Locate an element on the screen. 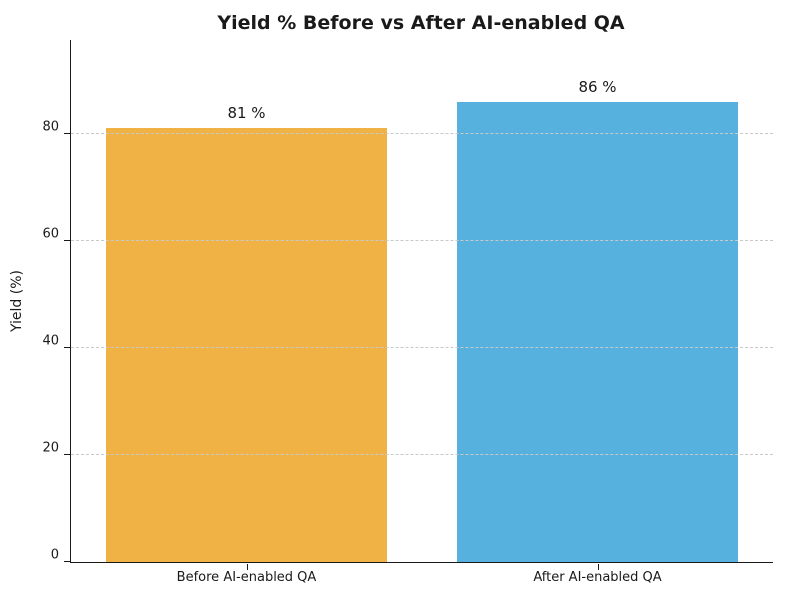 The width and height of the screenshot is (800, 600). y-axis-tick-label: 40 is located at coordinates (50, 341).